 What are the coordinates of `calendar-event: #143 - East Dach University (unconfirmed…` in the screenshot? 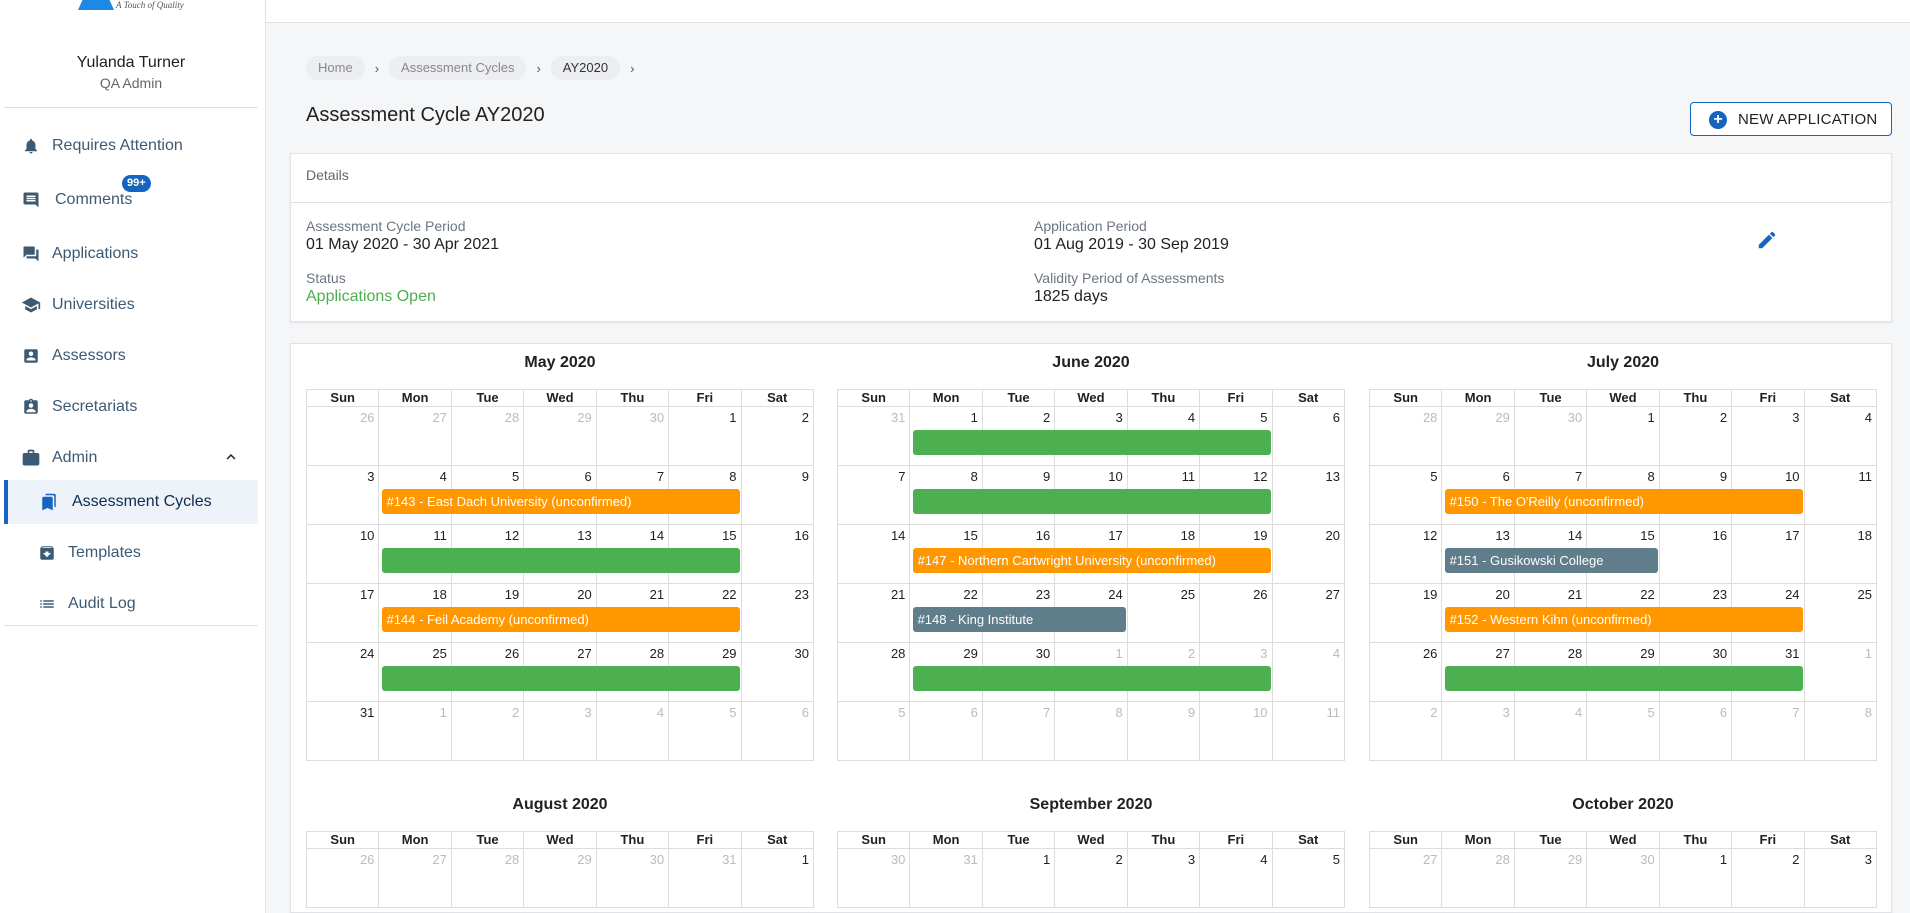 It's located at (561, 501).